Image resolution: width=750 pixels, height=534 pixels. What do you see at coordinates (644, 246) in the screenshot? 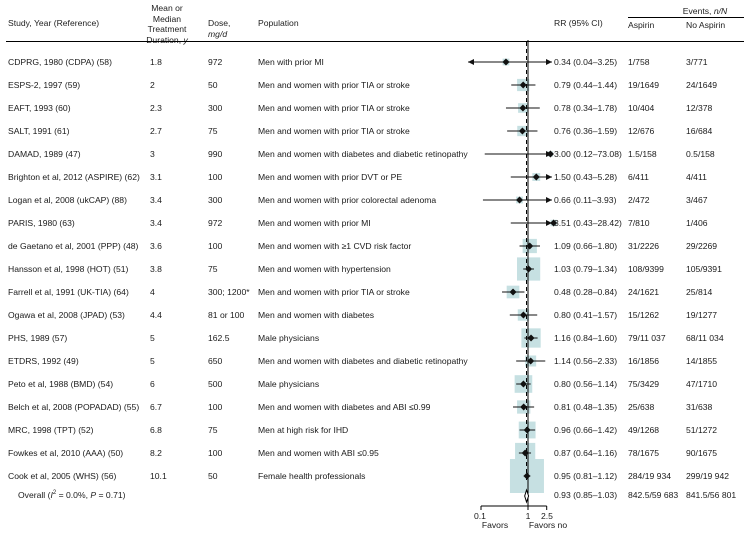
I see `aspirin-events: 31/2226` at bounding box center [644, 246].